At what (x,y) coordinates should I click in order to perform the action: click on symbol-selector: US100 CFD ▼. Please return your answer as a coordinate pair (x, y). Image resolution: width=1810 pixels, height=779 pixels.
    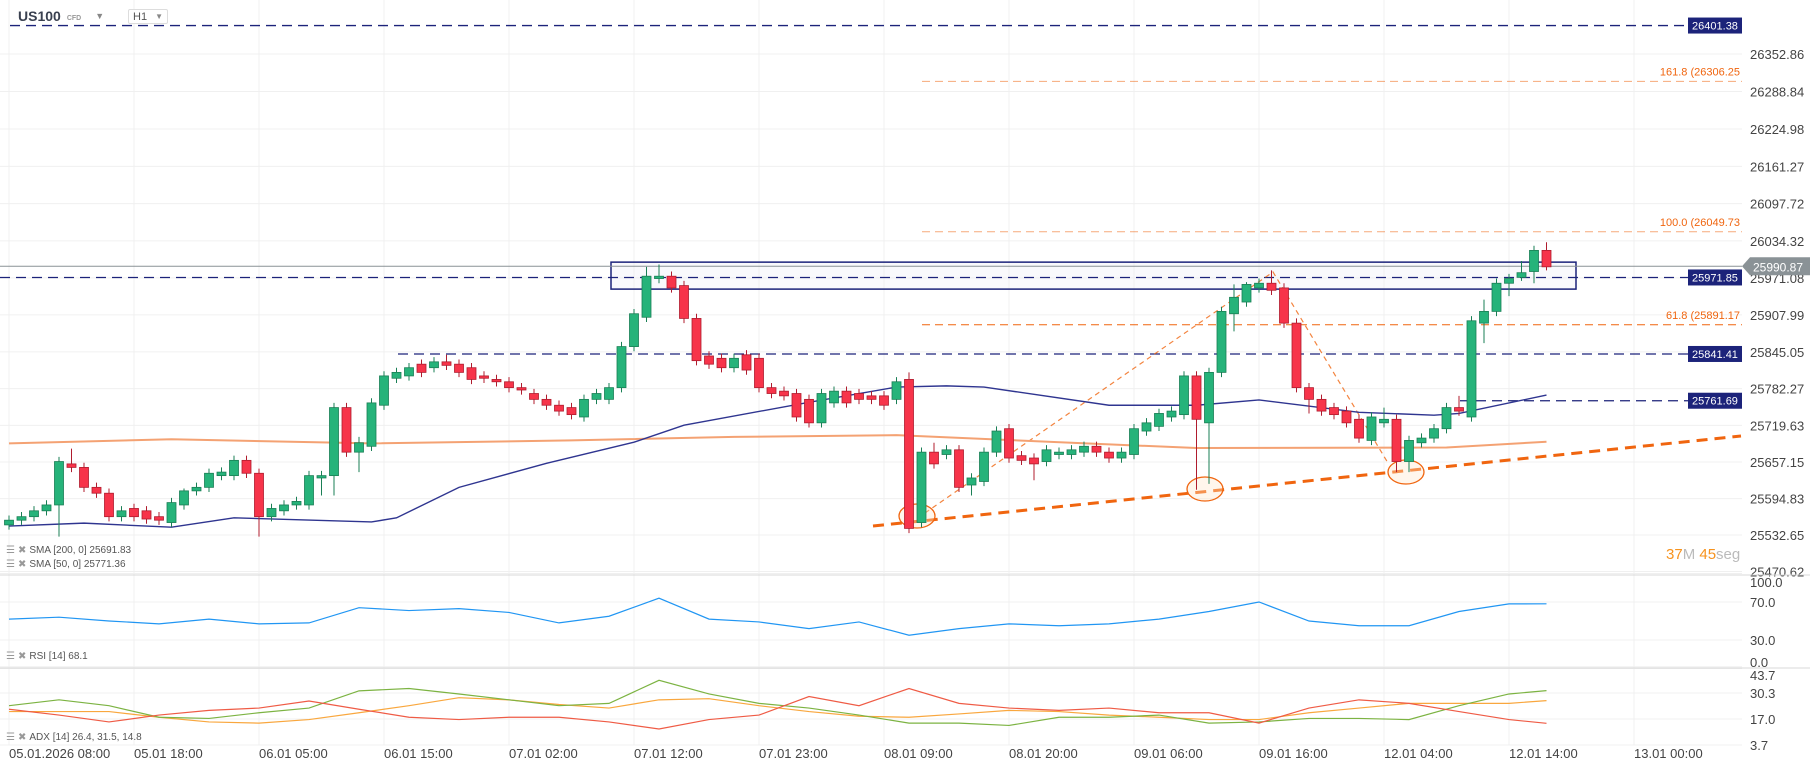
    Looking at the image, I should click on (61, 16).